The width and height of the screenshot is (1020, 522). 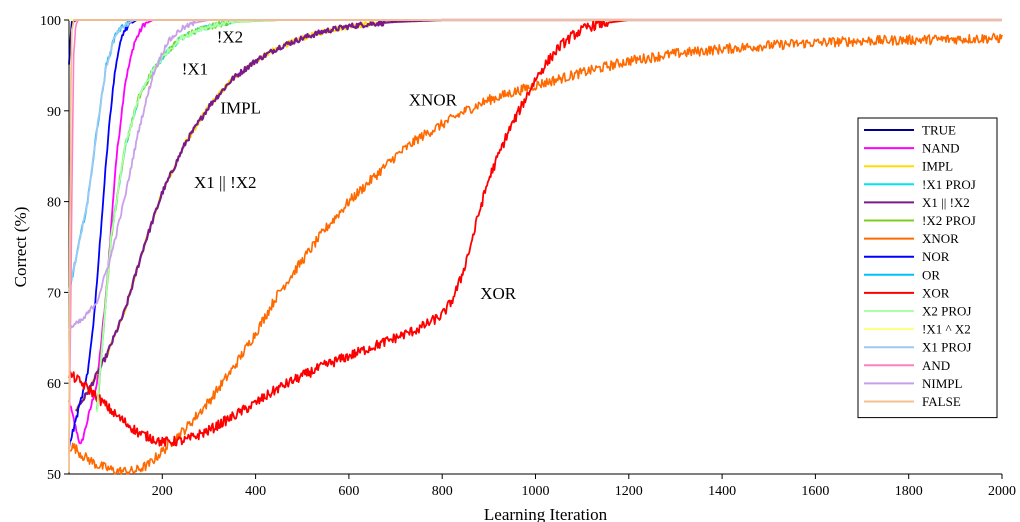 What do you see at coordinates (936, 365) in the screenshot?
I see `legend-label: AND` at bounding box center [936, 365].